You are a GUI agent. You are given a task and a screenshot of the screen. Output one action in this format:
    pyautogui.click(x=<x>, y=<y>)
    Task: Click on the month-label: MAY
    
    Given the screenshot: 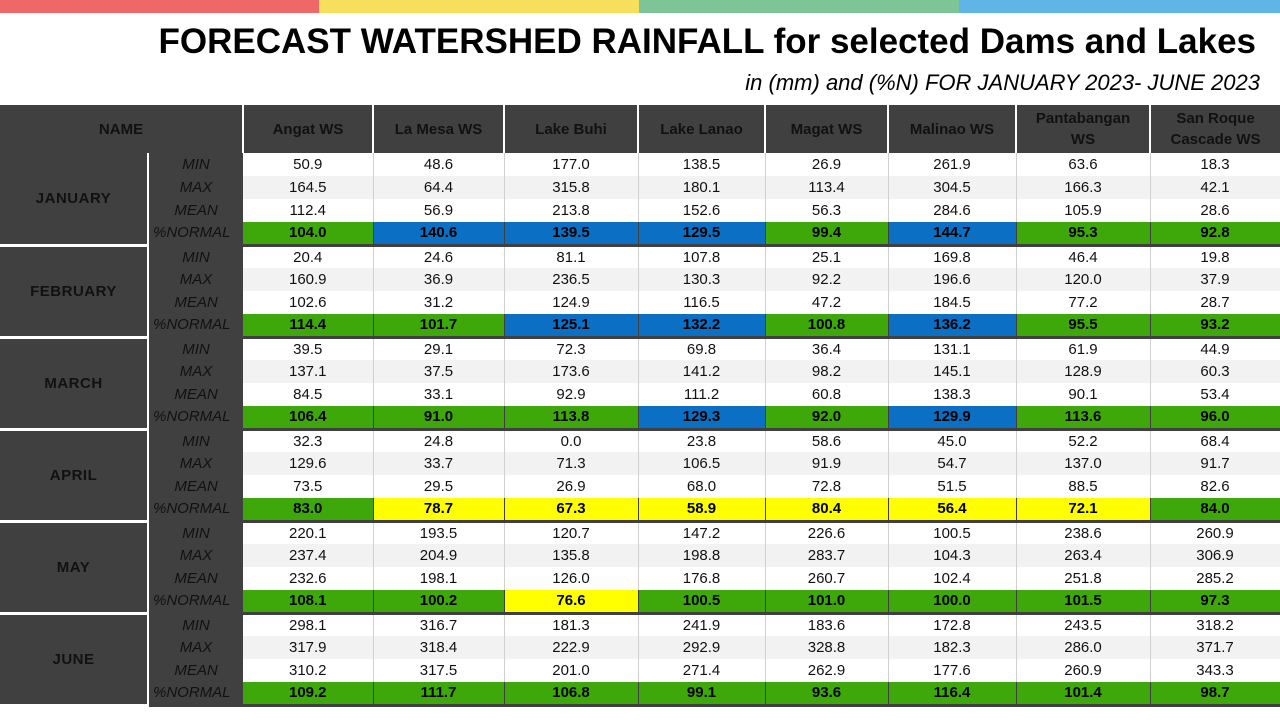 What is the action you would take?
    pyautogui.click(x=74, y=568)
    